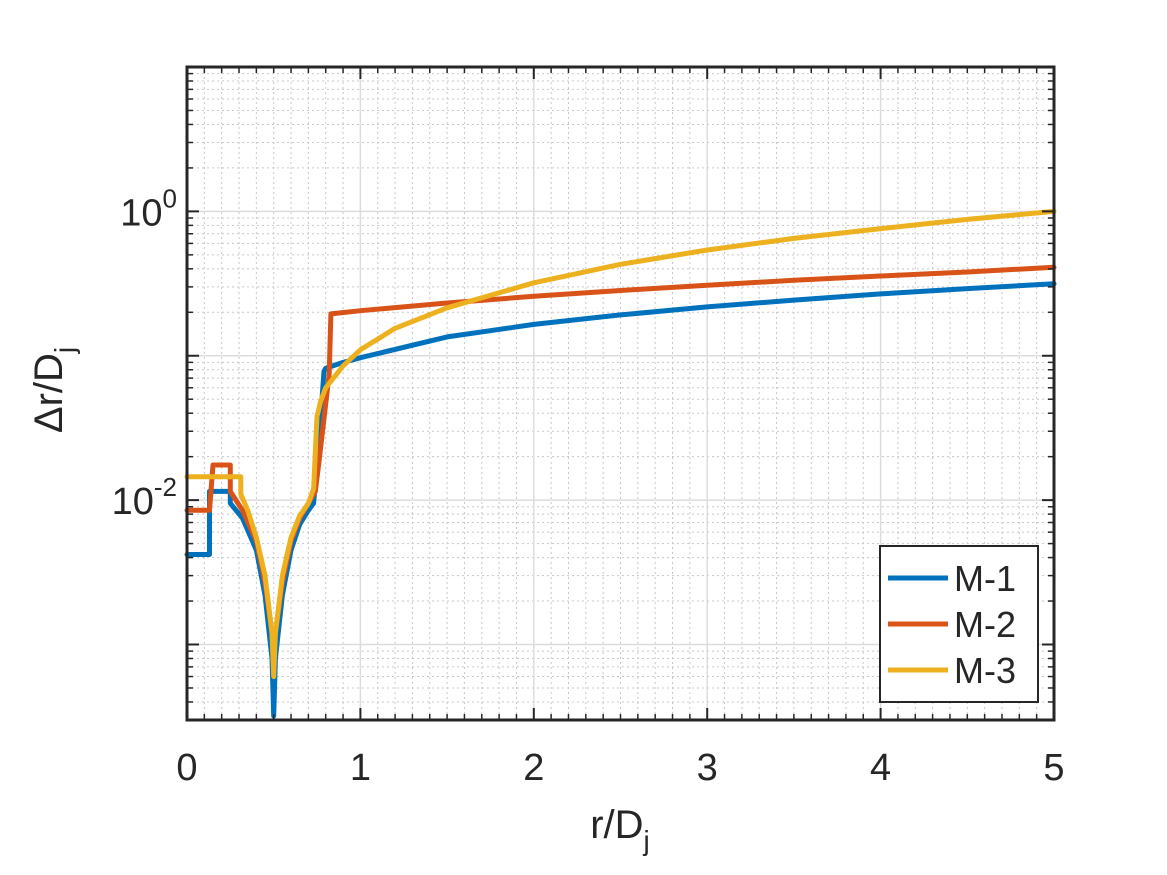  Describe the element at coordinates (533, 768) in the screenshot. I see `x-tick-label: 2` at that location.